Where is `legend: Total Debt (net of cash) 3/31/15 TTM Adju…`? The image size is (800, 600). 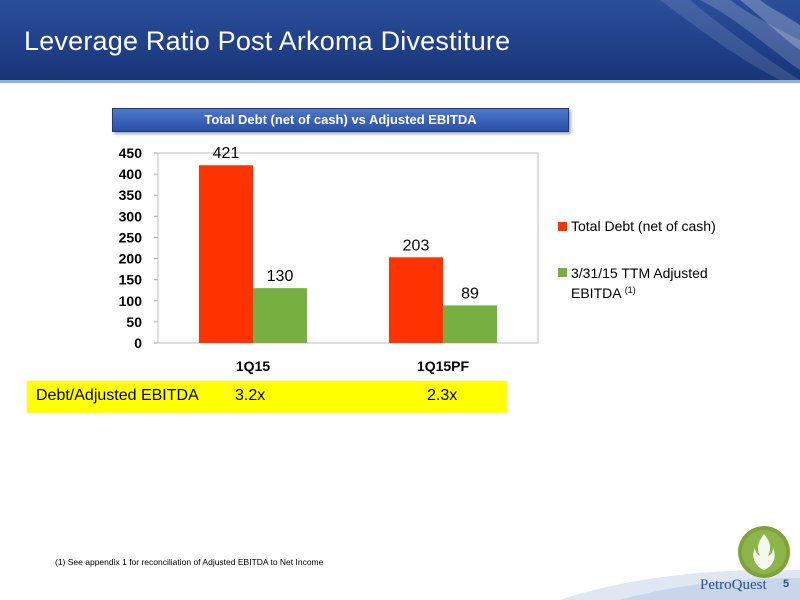 legend: Total Debt (net of cash) 3/31/15 TTM Adju… is located at coordinates (637, 259).